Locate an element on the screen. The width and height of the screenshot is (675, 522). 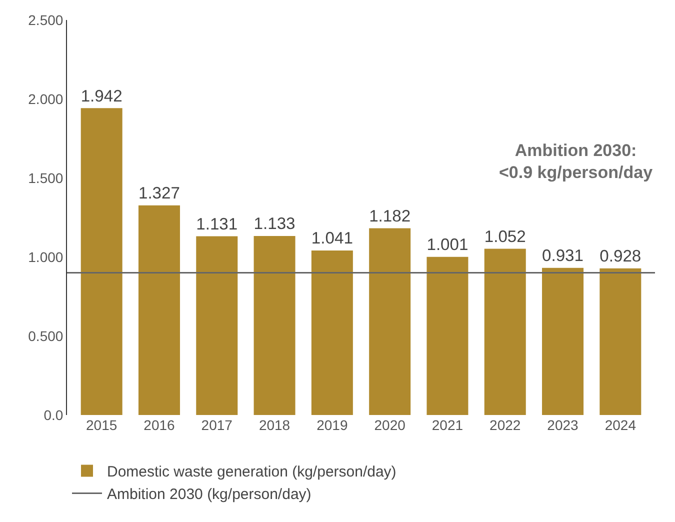
x-tick-label: 2016 is located at coordinates (160, 425).